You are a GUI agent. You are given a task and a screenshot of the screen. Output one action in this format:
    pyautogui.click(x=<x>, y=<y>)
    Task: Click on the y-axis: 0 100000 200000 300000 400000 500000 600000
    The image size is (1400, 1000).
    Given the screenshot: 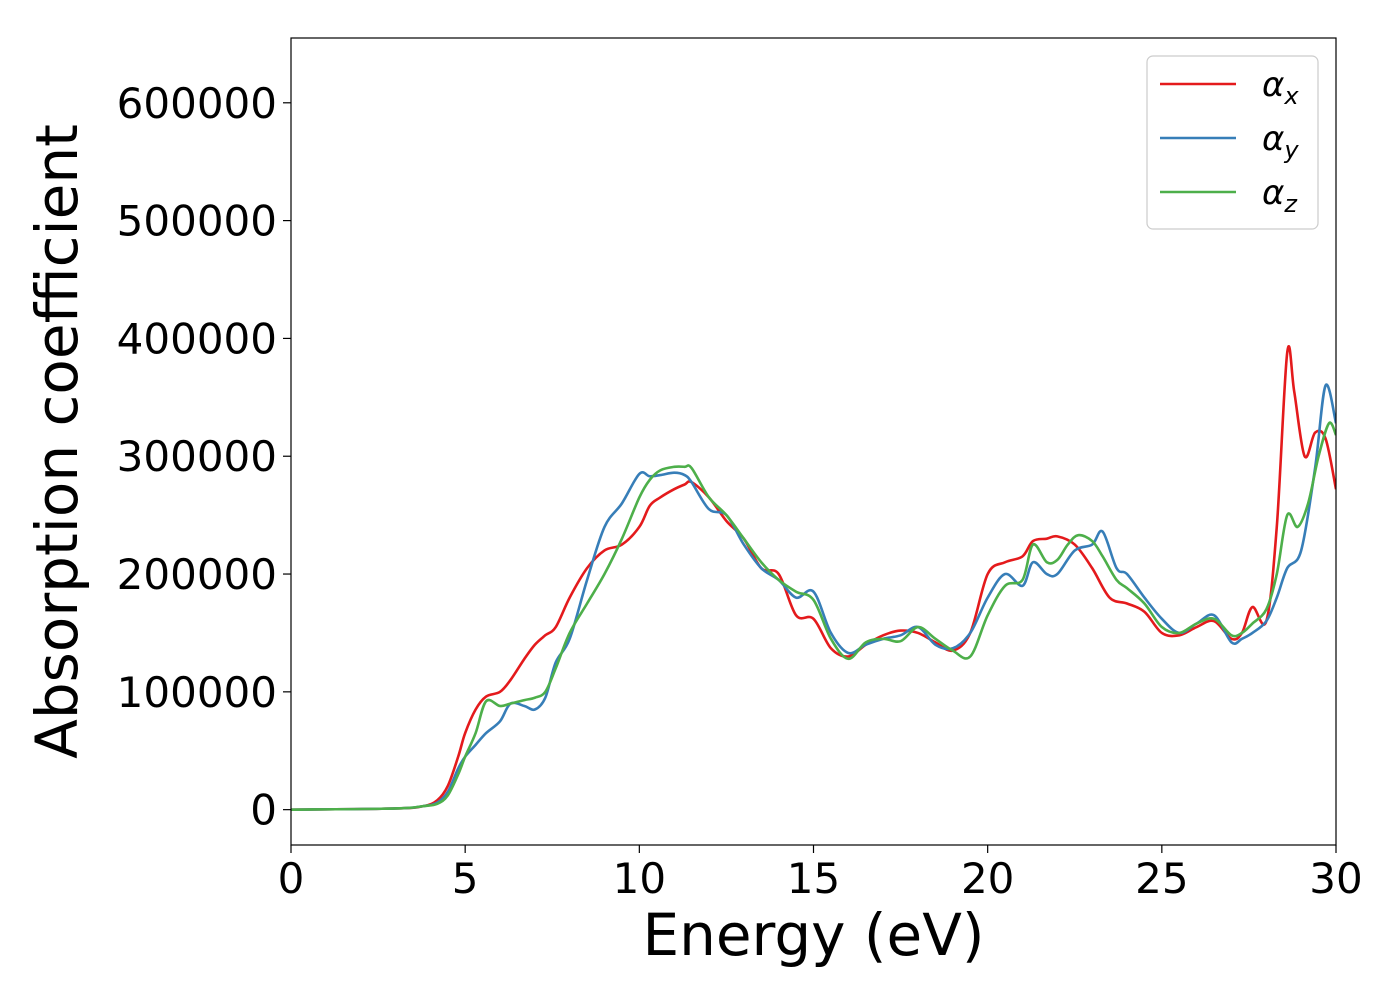 What is the action you would take?
    pyautogui.click(x=204, y=457)
    